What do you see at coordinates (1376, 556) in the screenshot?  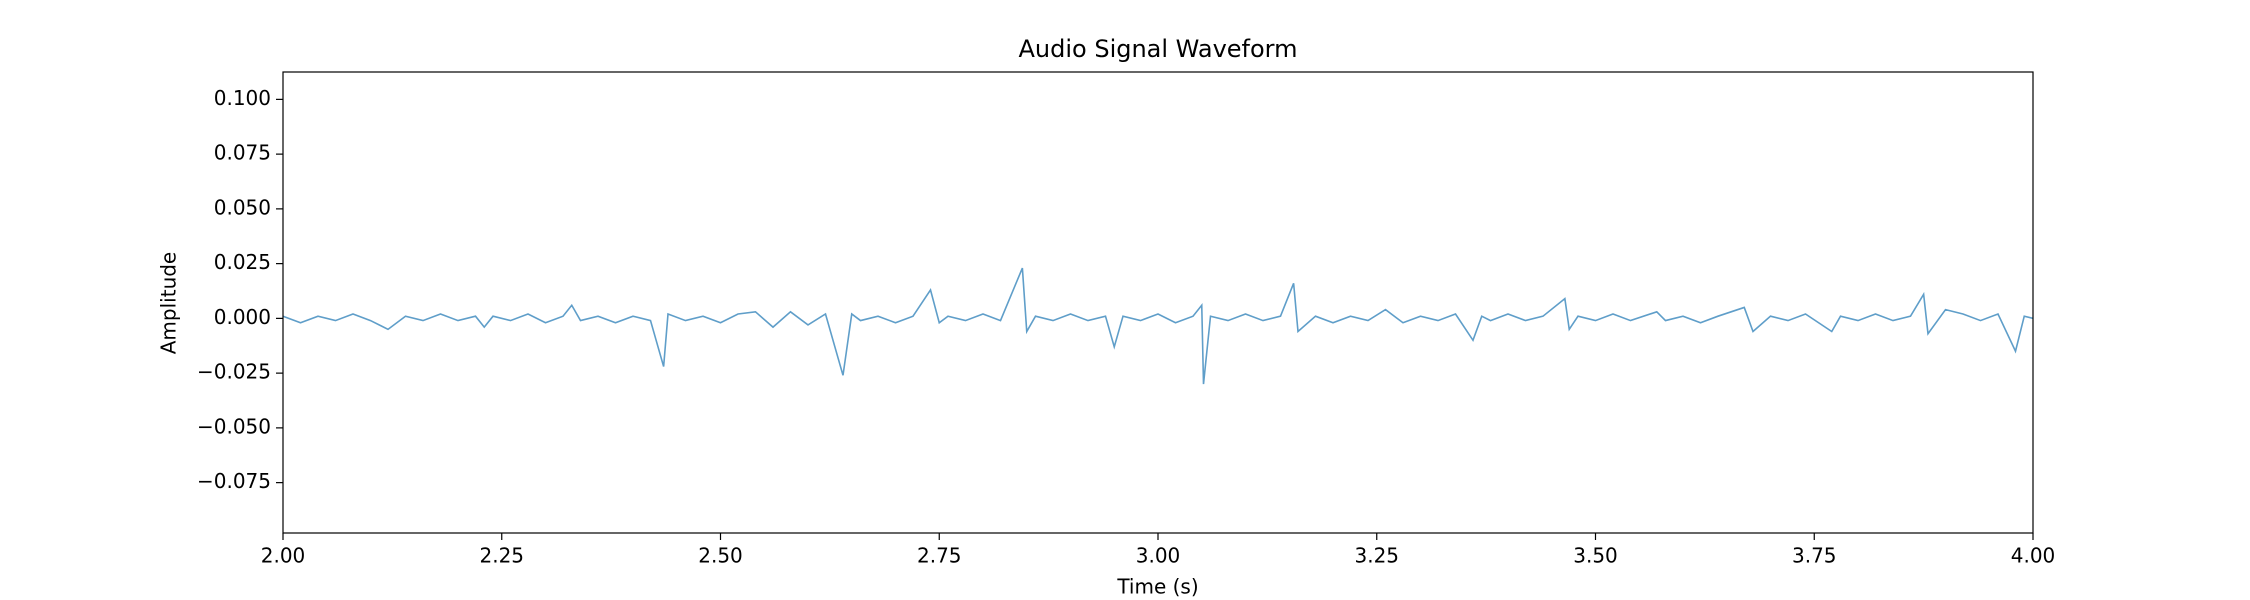 I see `x-tick-label: 3.25` at bounding box center [1376, 556].